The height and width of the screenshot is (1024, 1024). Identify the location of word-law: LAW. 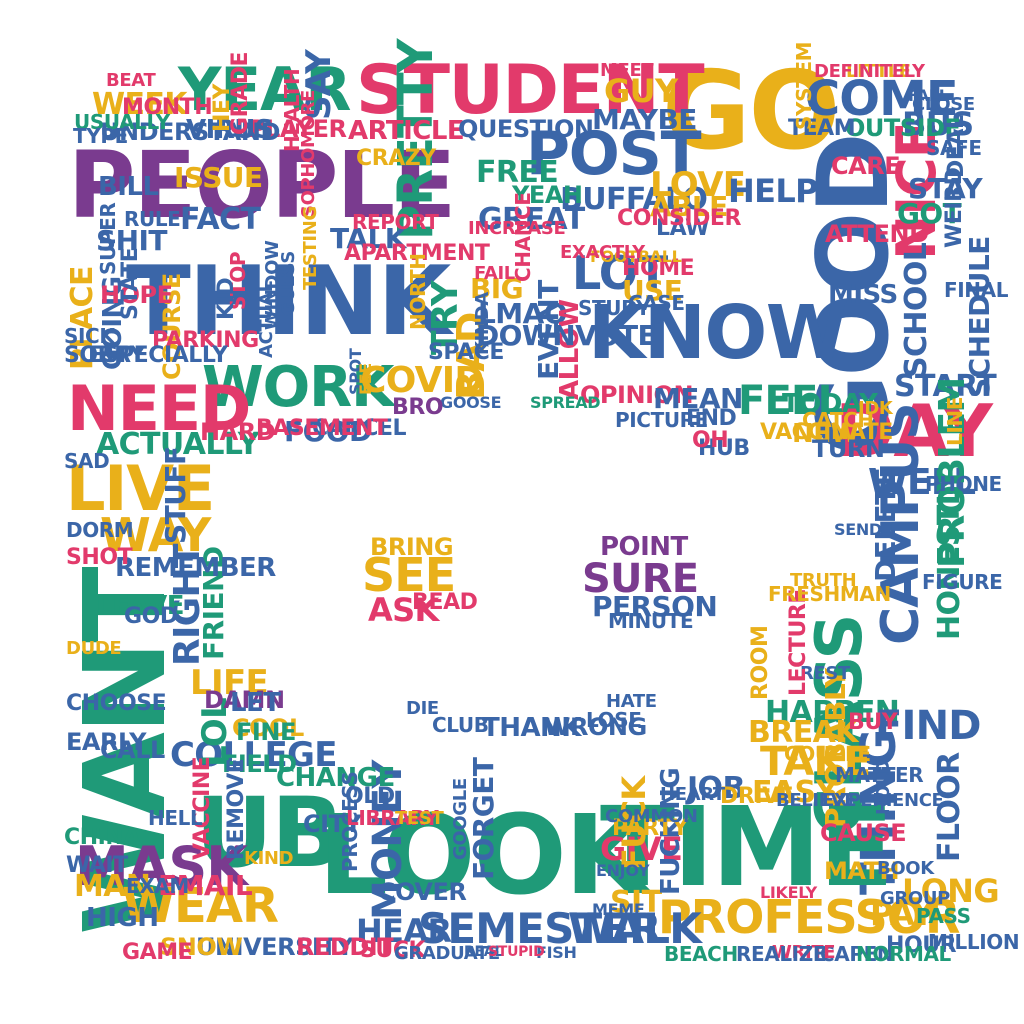
(683, 228).